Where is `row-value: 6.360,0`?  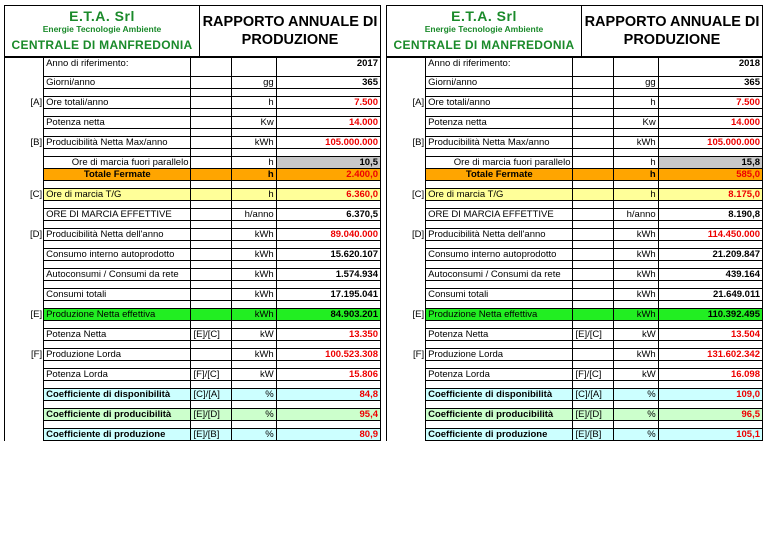 row-value: 6.360,0 is located at coordinates (329, 194).